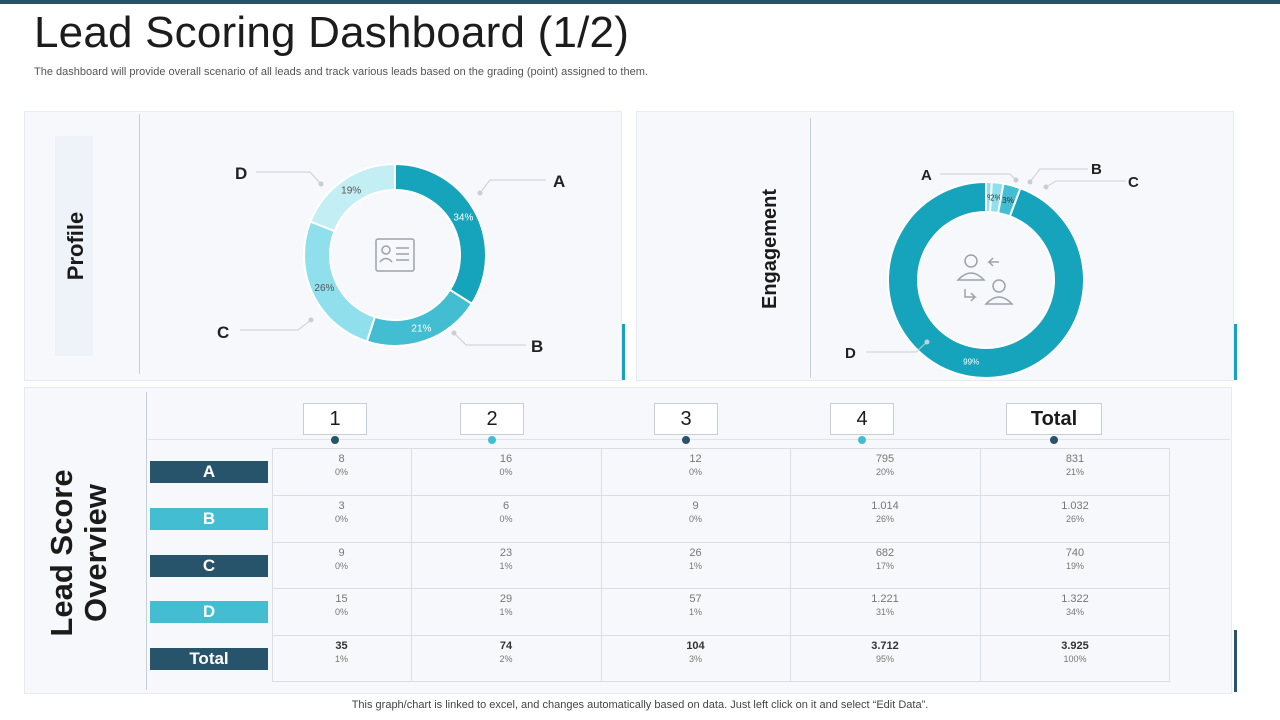  I want to click on engagement-label: Engagement, so click(770, 248).